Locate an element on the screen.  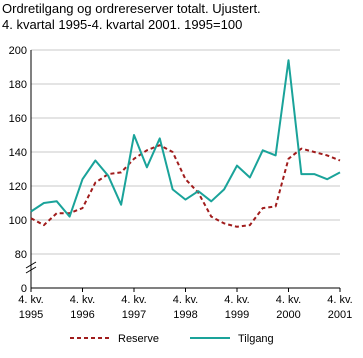
x-tick-label: 2000 is located at coordinates (288, 315).